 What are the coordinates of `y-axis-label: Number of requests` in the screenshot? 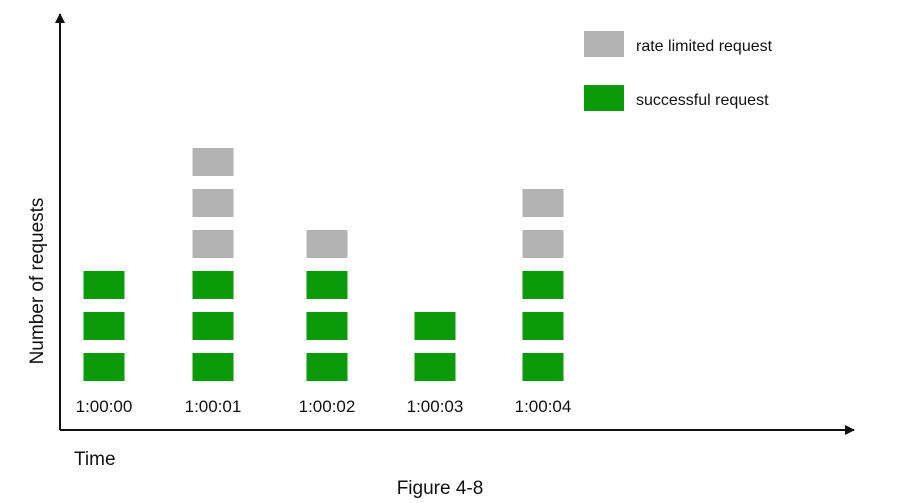 It's located at (37, 281).